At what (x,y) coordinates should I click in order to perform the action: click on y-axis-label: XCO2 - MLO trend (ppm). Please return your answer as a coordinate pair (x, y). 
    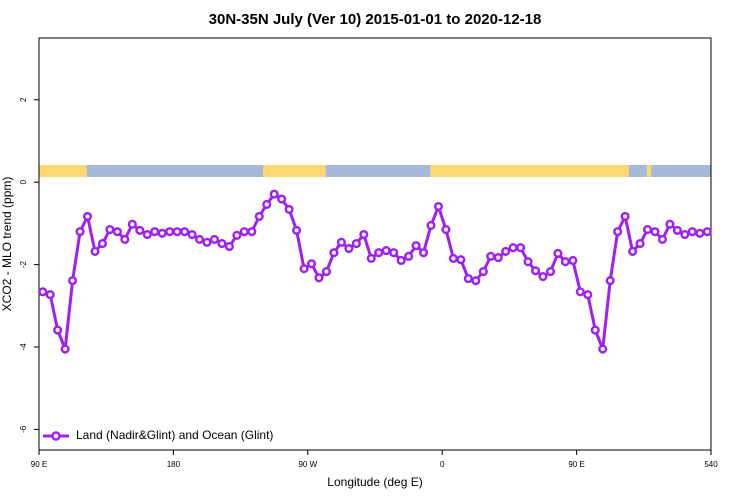
    Looking at the image, I should click on (7, 244).